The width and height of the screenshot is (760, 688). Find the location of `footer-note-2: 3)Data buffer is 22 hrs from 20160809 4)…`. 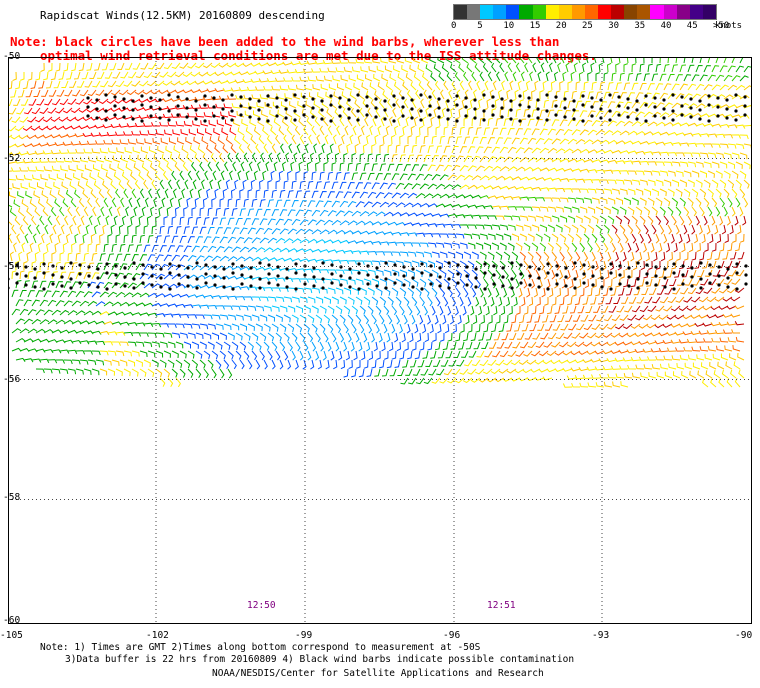

footer-note-2: 3)Data buffer is 22 hrs from 20160809 4)… is located at coordinates (320, 659).